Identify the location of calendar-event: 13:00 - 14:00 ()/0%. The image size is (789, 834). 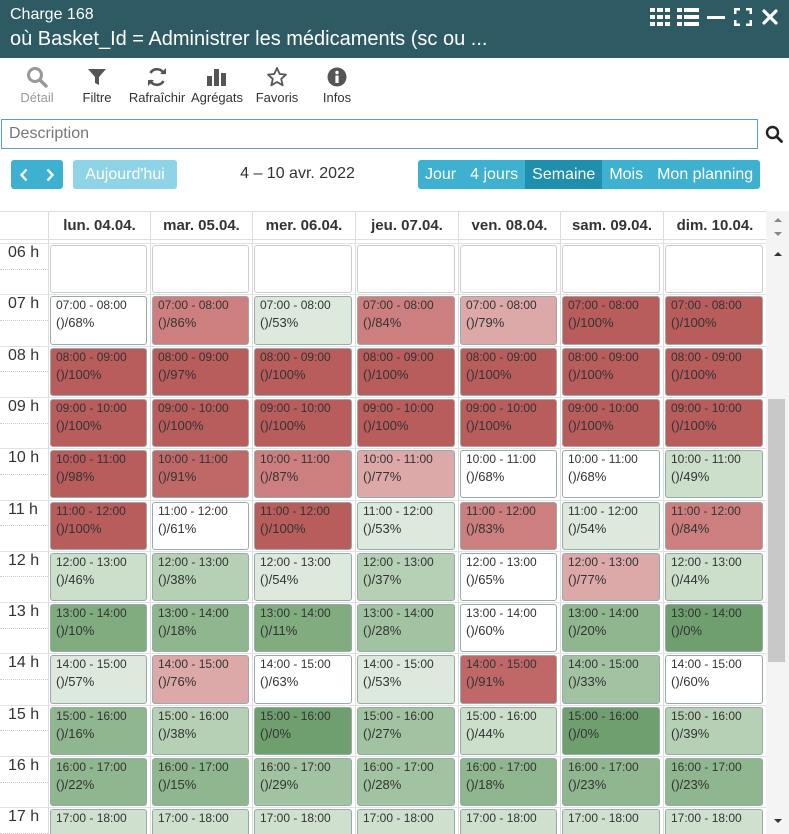
(714, 628).